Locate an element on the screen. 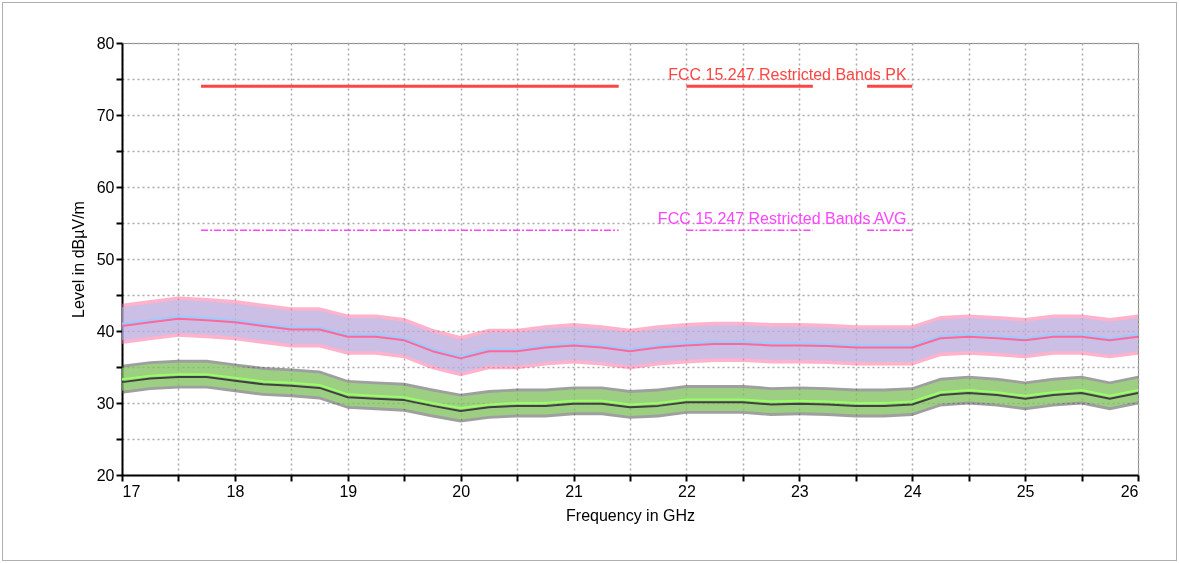 The height and width of the screenshot is (563, 1179). y-tick-label: 30 is located at coordinates (105, 403).